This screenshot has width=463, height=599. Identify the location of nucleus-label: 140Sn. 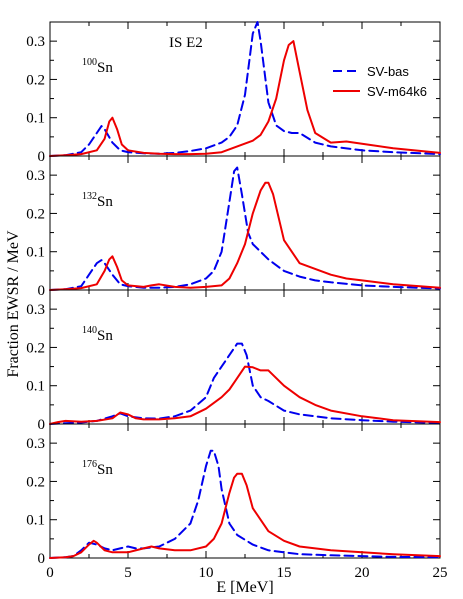
(97, 334).